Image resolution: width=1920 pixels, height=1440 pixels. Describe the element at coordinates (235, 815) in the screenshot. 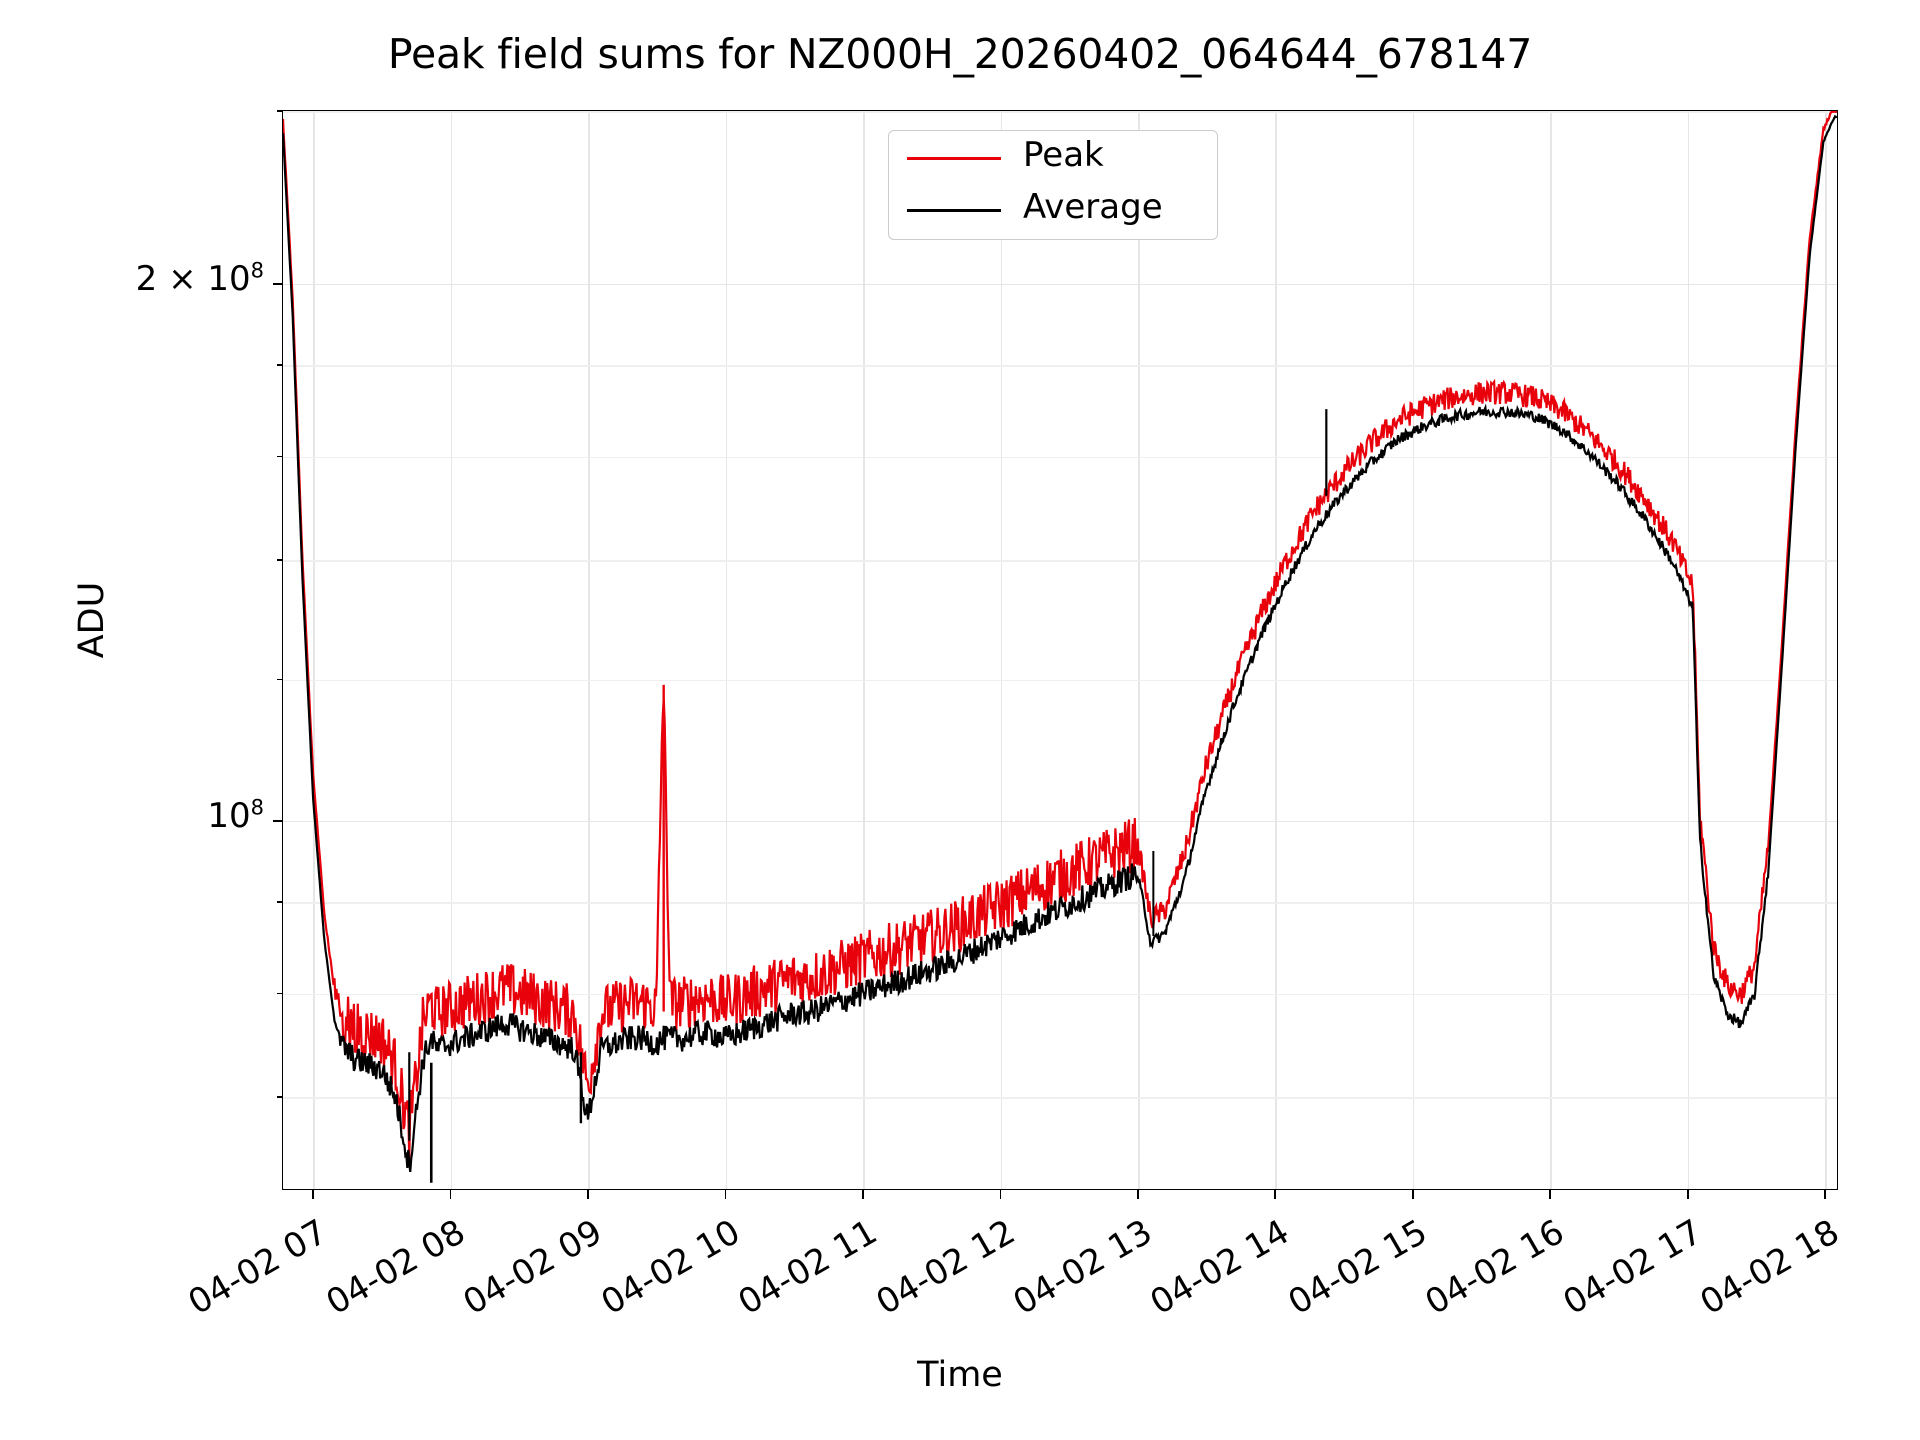

I see `y-tick-label: 108` at that location.